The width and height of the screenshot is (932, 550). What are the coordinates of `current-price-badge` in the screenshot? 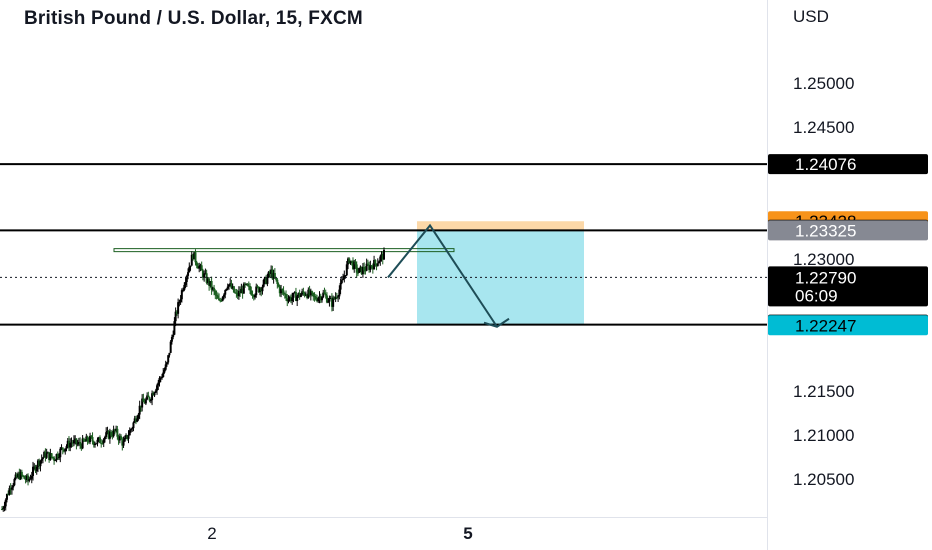 It's located at (848, 286).